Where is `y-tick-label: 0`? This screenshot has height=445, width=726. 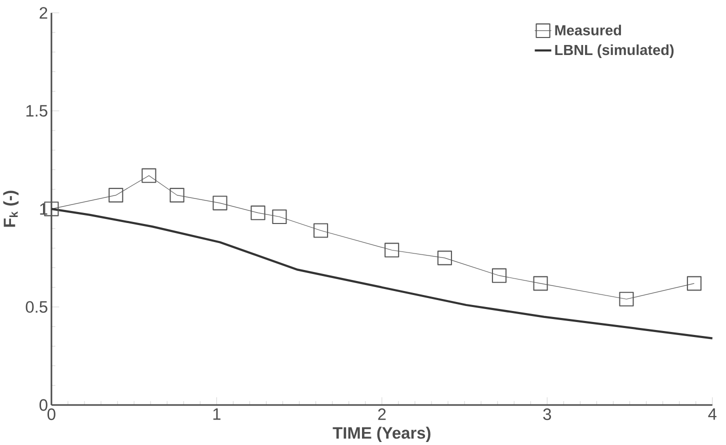 y-tick-label: 0 is located at coordinates (44, 405).